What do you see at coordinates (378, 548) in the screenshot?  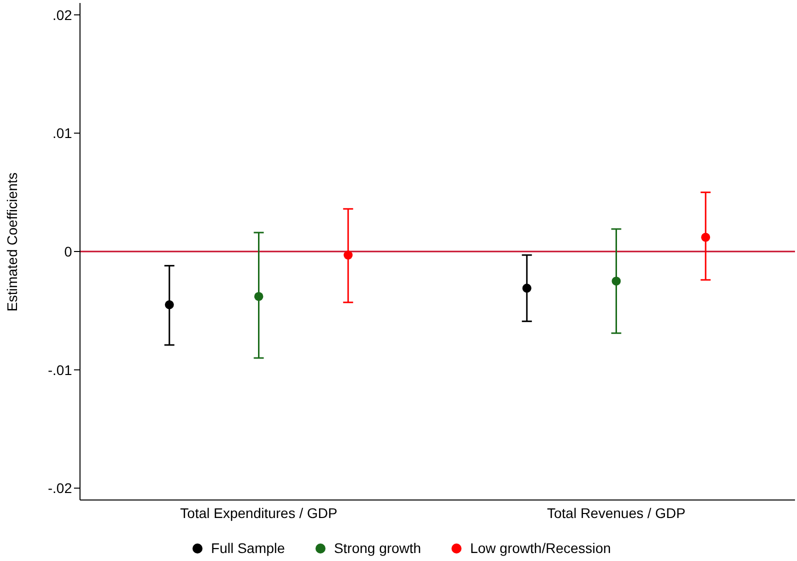 I see `legend-label: Strong growth` at bounding box center [378, 548].